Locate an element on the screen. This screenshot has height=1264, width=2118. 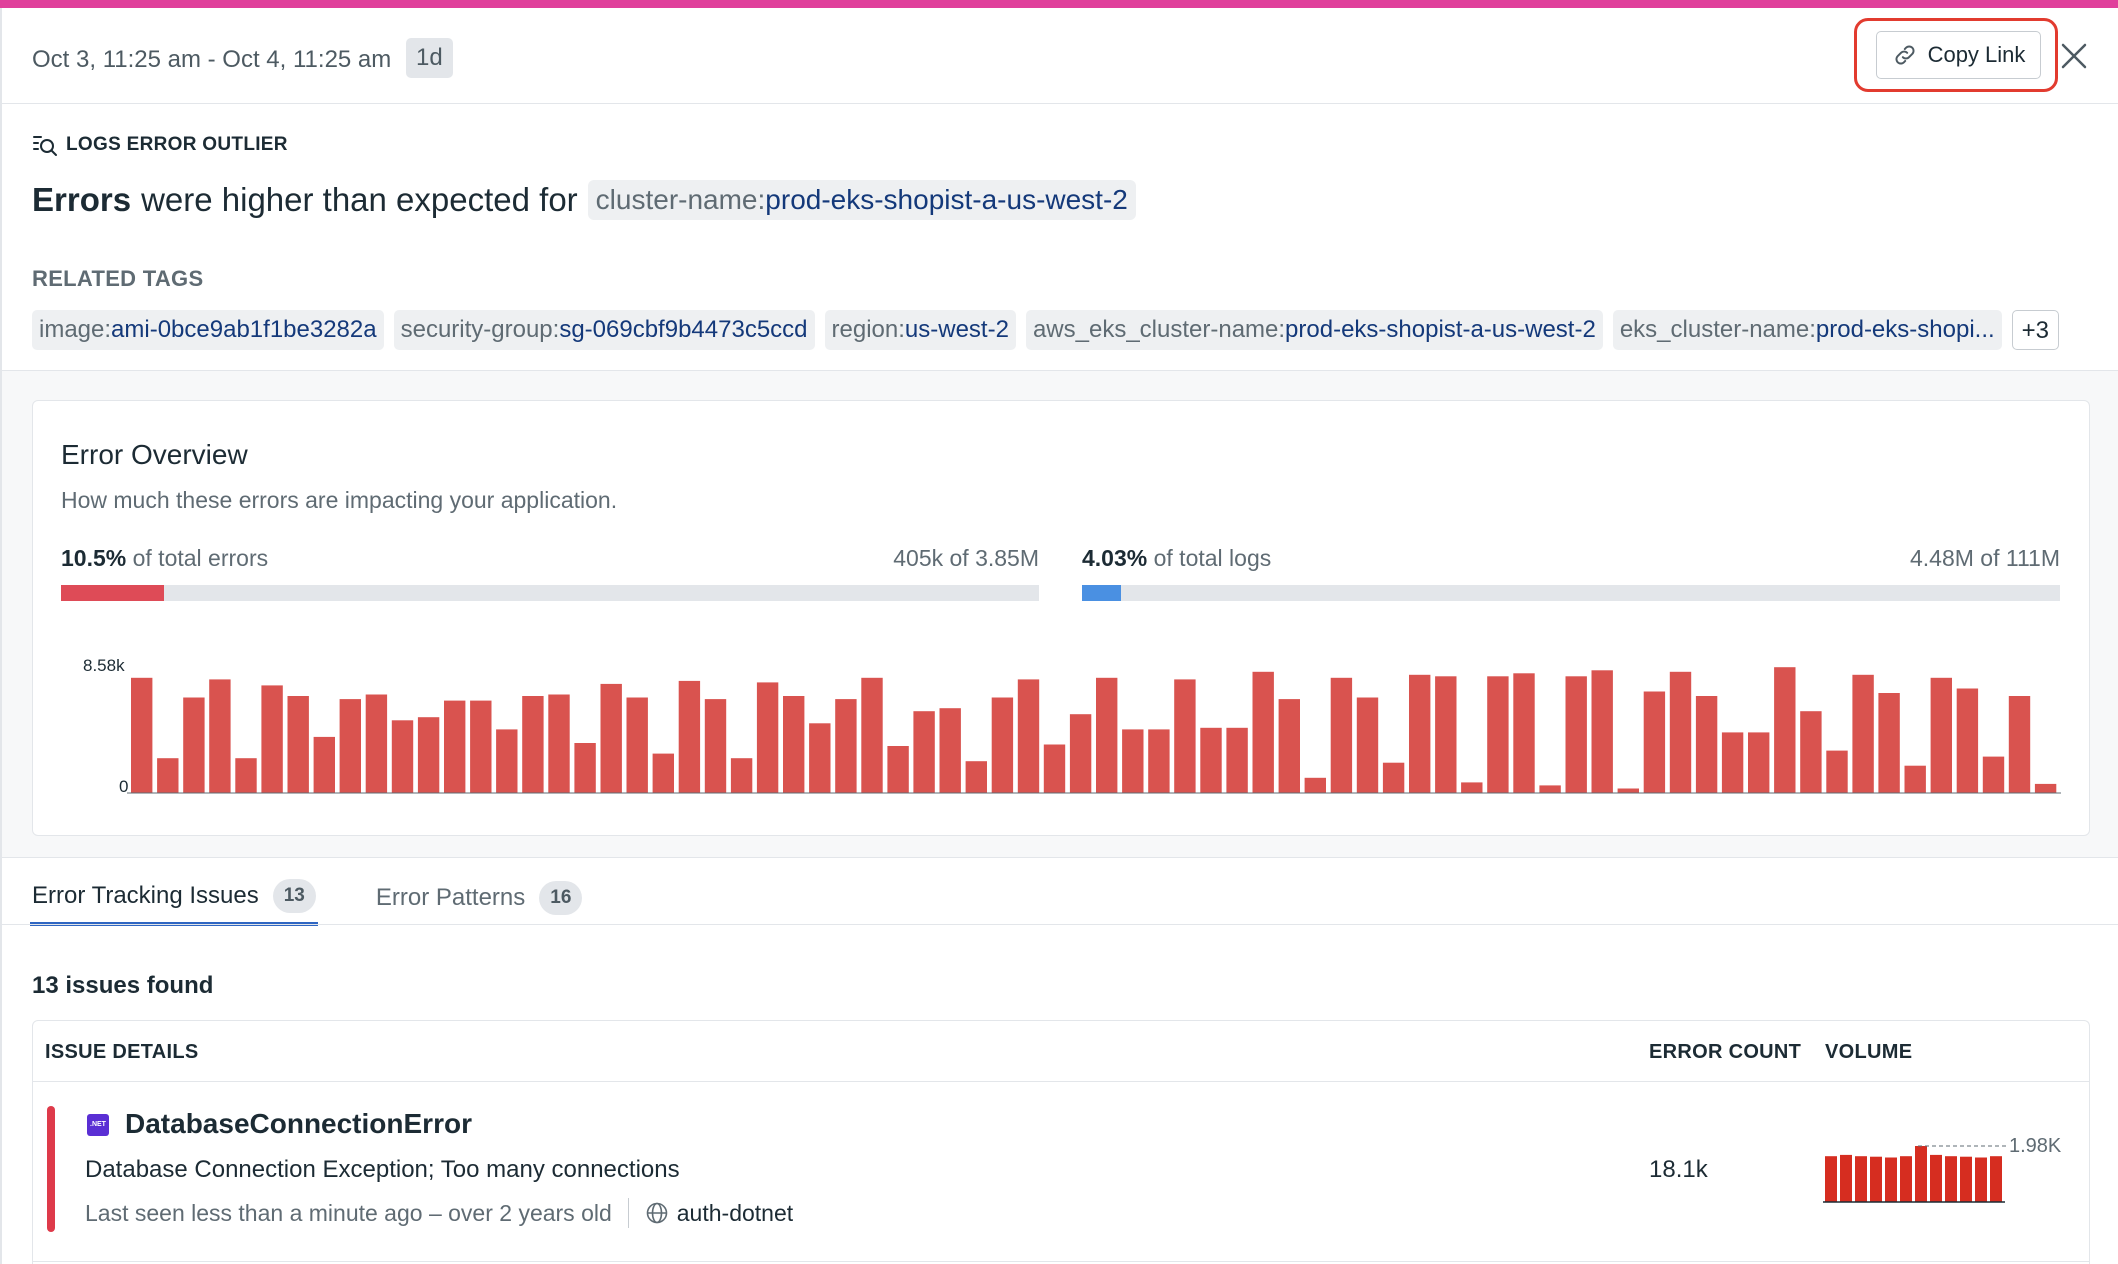
column-header-volume: VOLUME is located at coordinates (1869, 1052).